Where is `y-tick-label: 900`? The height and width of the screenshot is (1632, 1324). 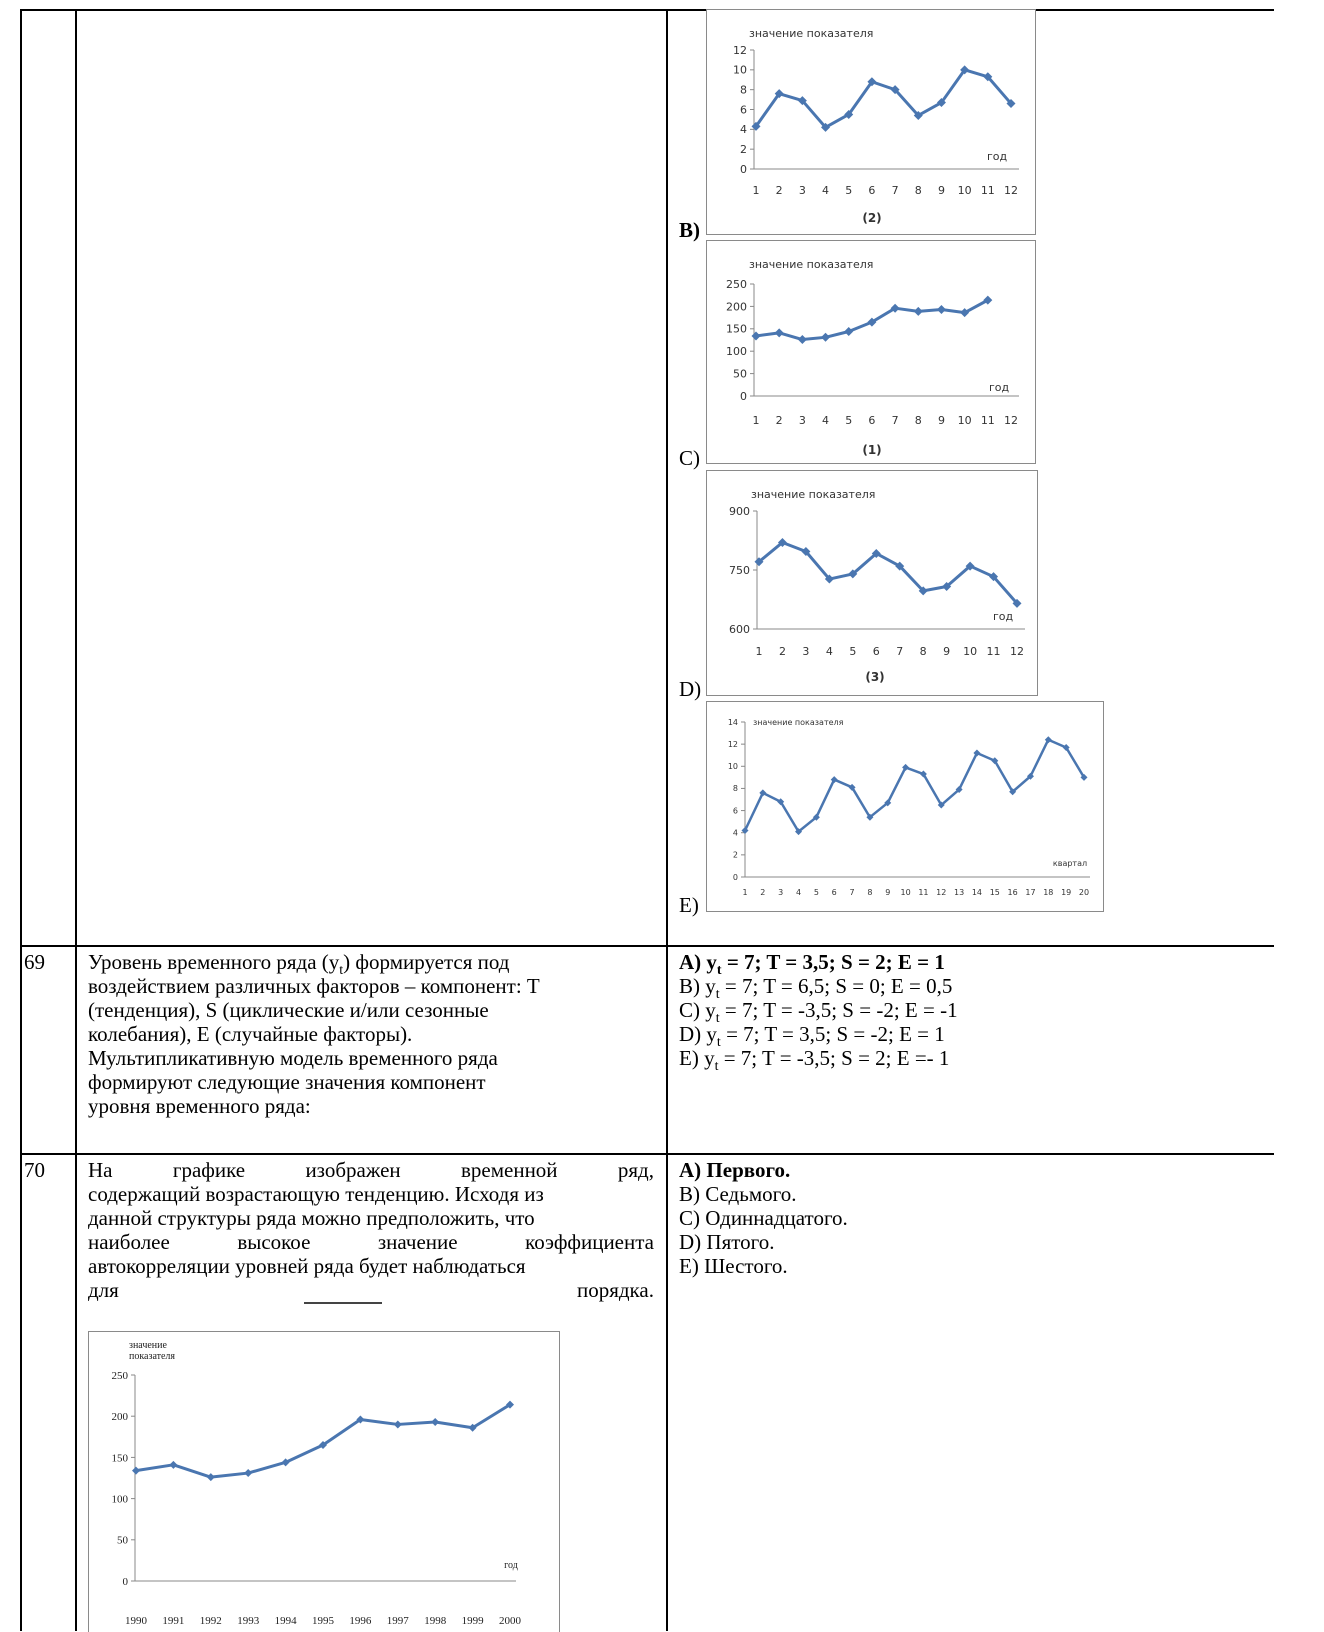 y-tick-label: 900 is located at coordinates (739, 511).